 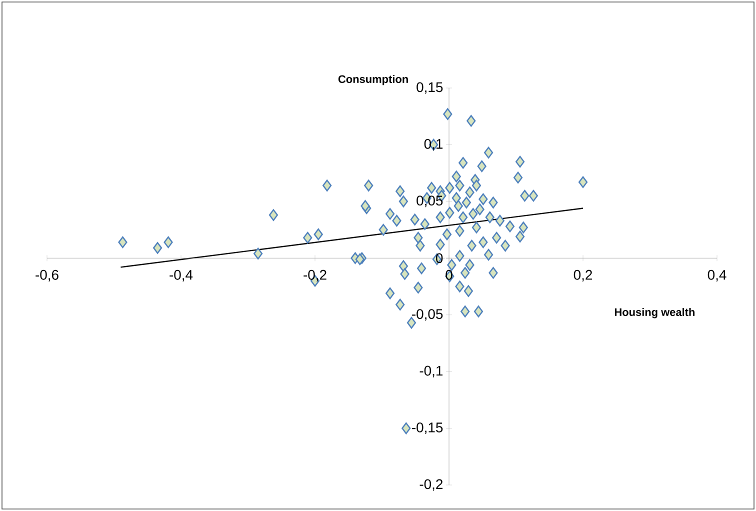 I want to click on x-axis-title: Housing wealth, so click(x=654, y=313).